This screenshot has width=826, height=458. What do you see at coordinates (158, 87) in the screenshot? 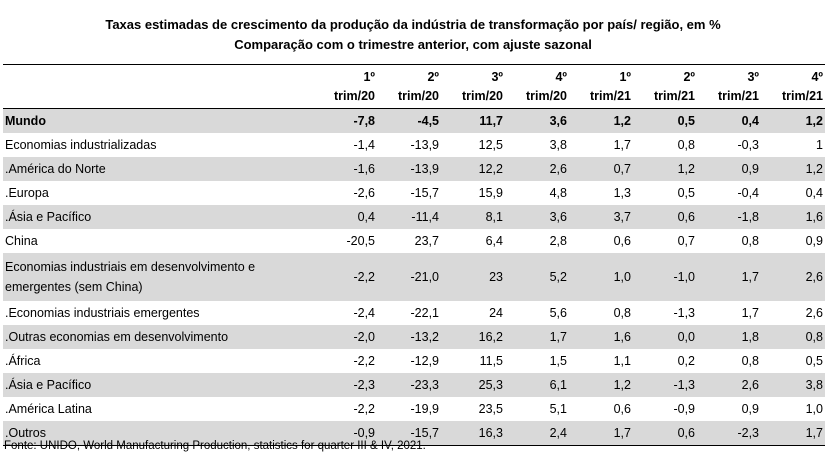
I see `header-blank` at bounding box center [158, 87].